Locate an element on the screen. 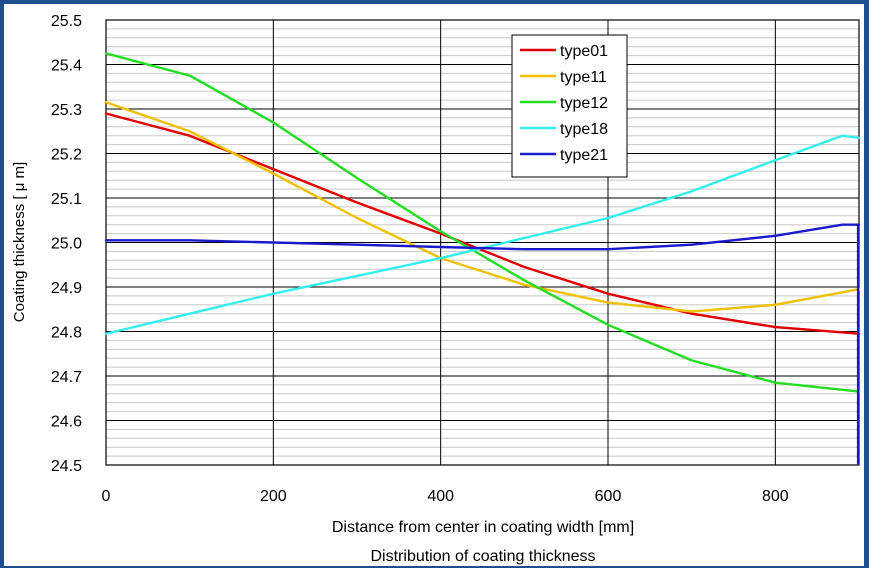 The width and height of the screenshot is (869, 568). legend-label-type01: type01 is located at coordinates (584, 51).